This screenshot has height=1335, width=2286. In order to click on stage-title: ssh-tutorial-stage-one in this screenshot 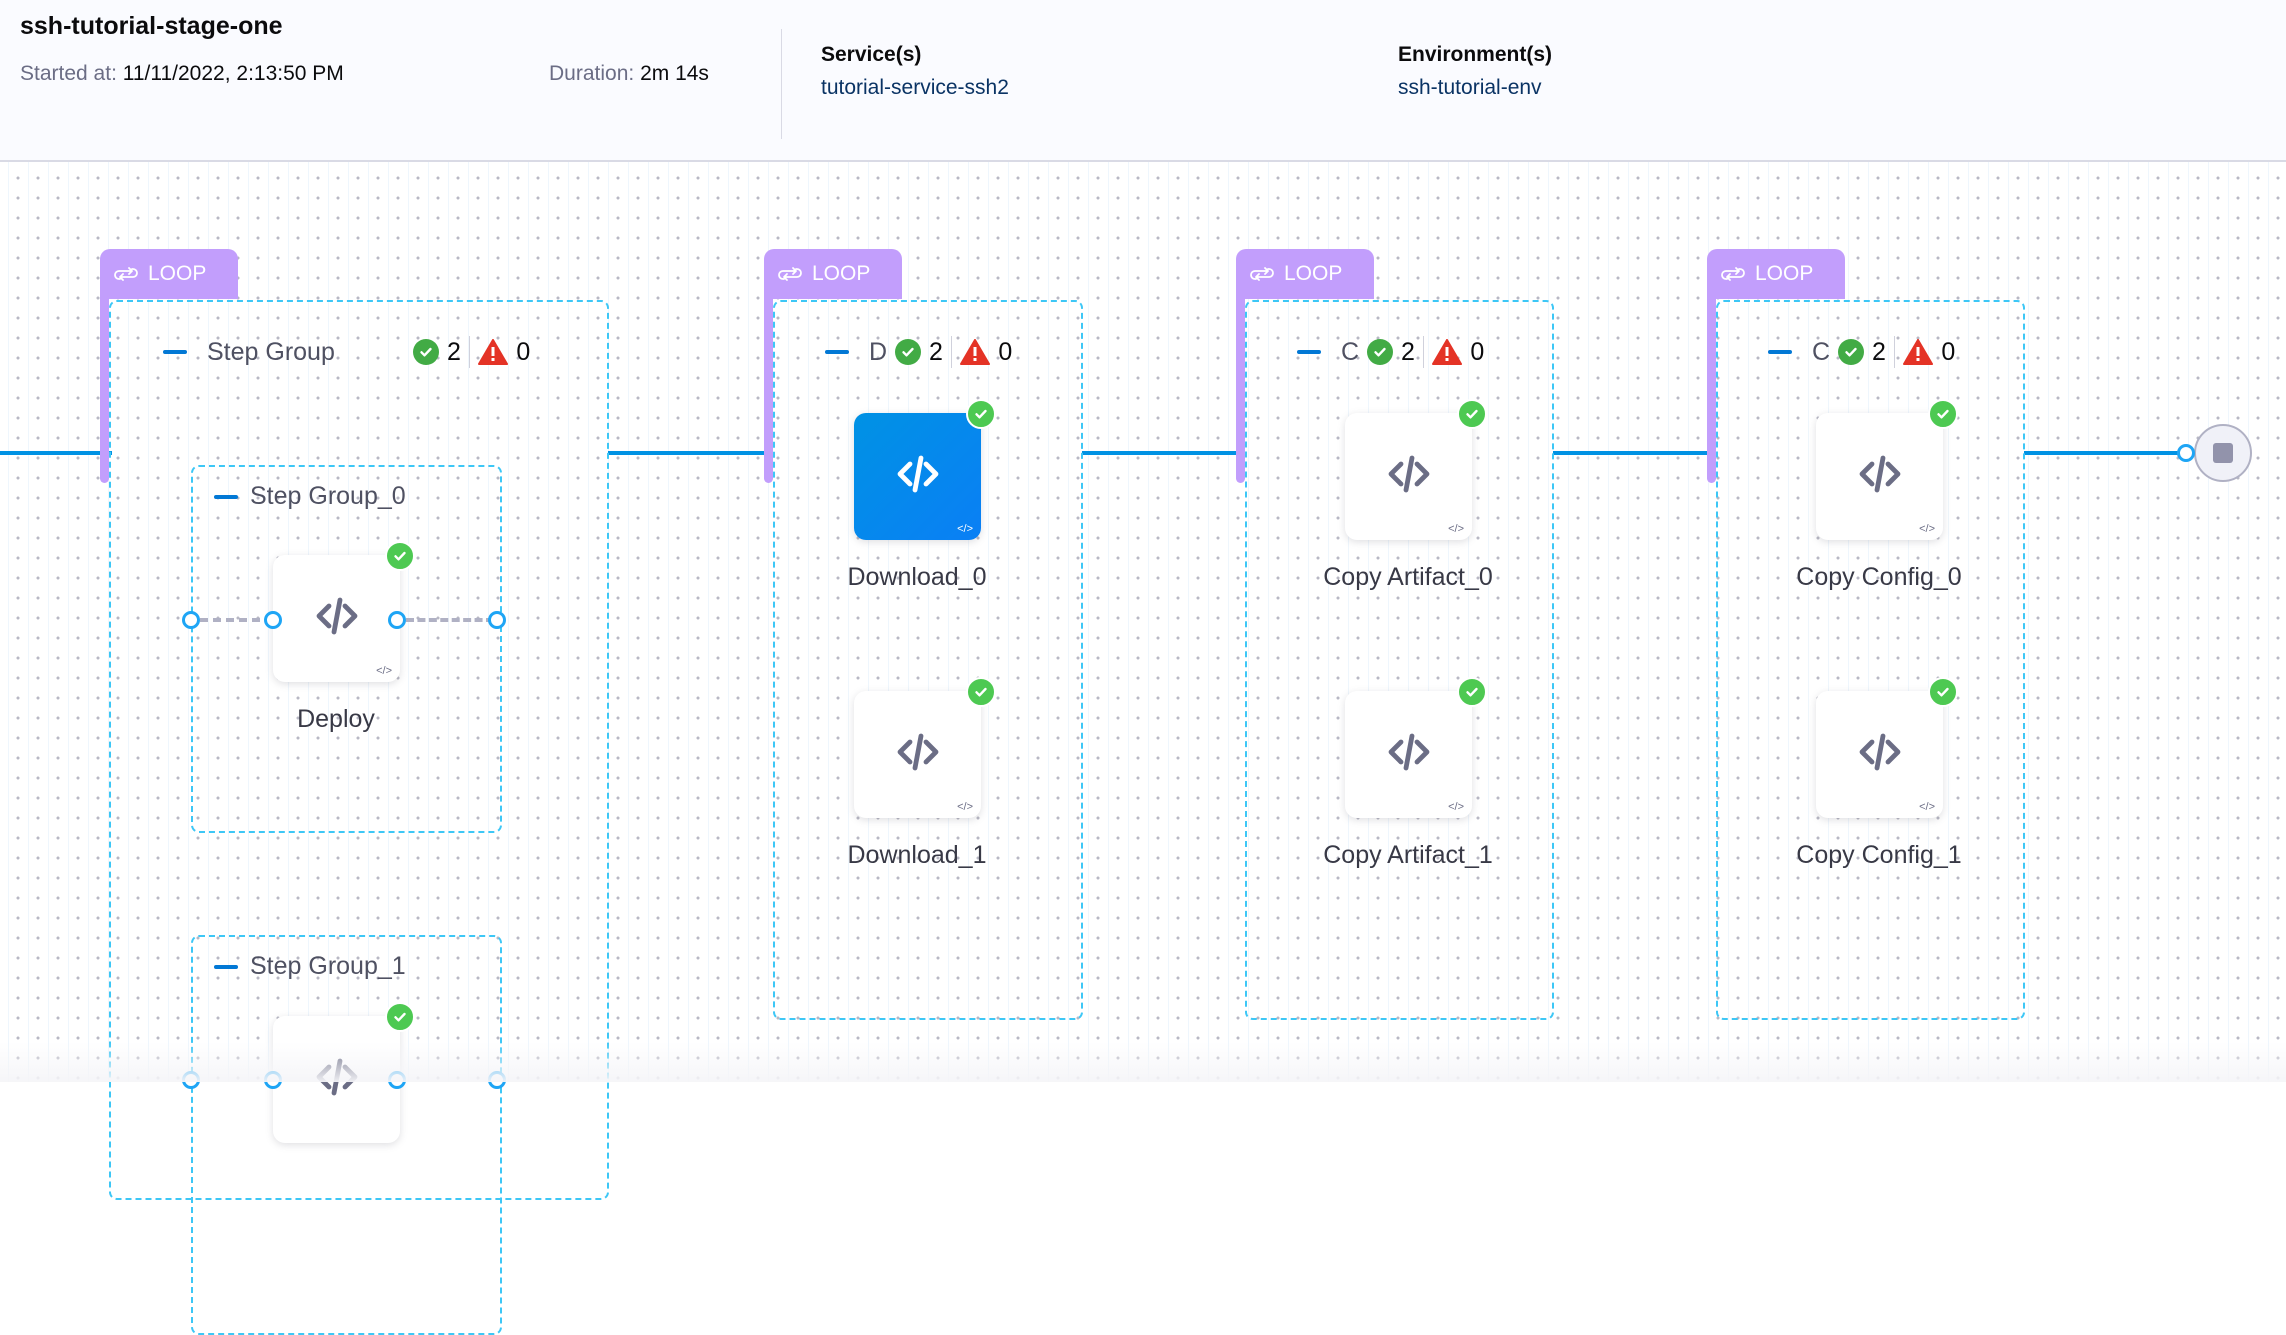, I will do `click(151, 26)`.